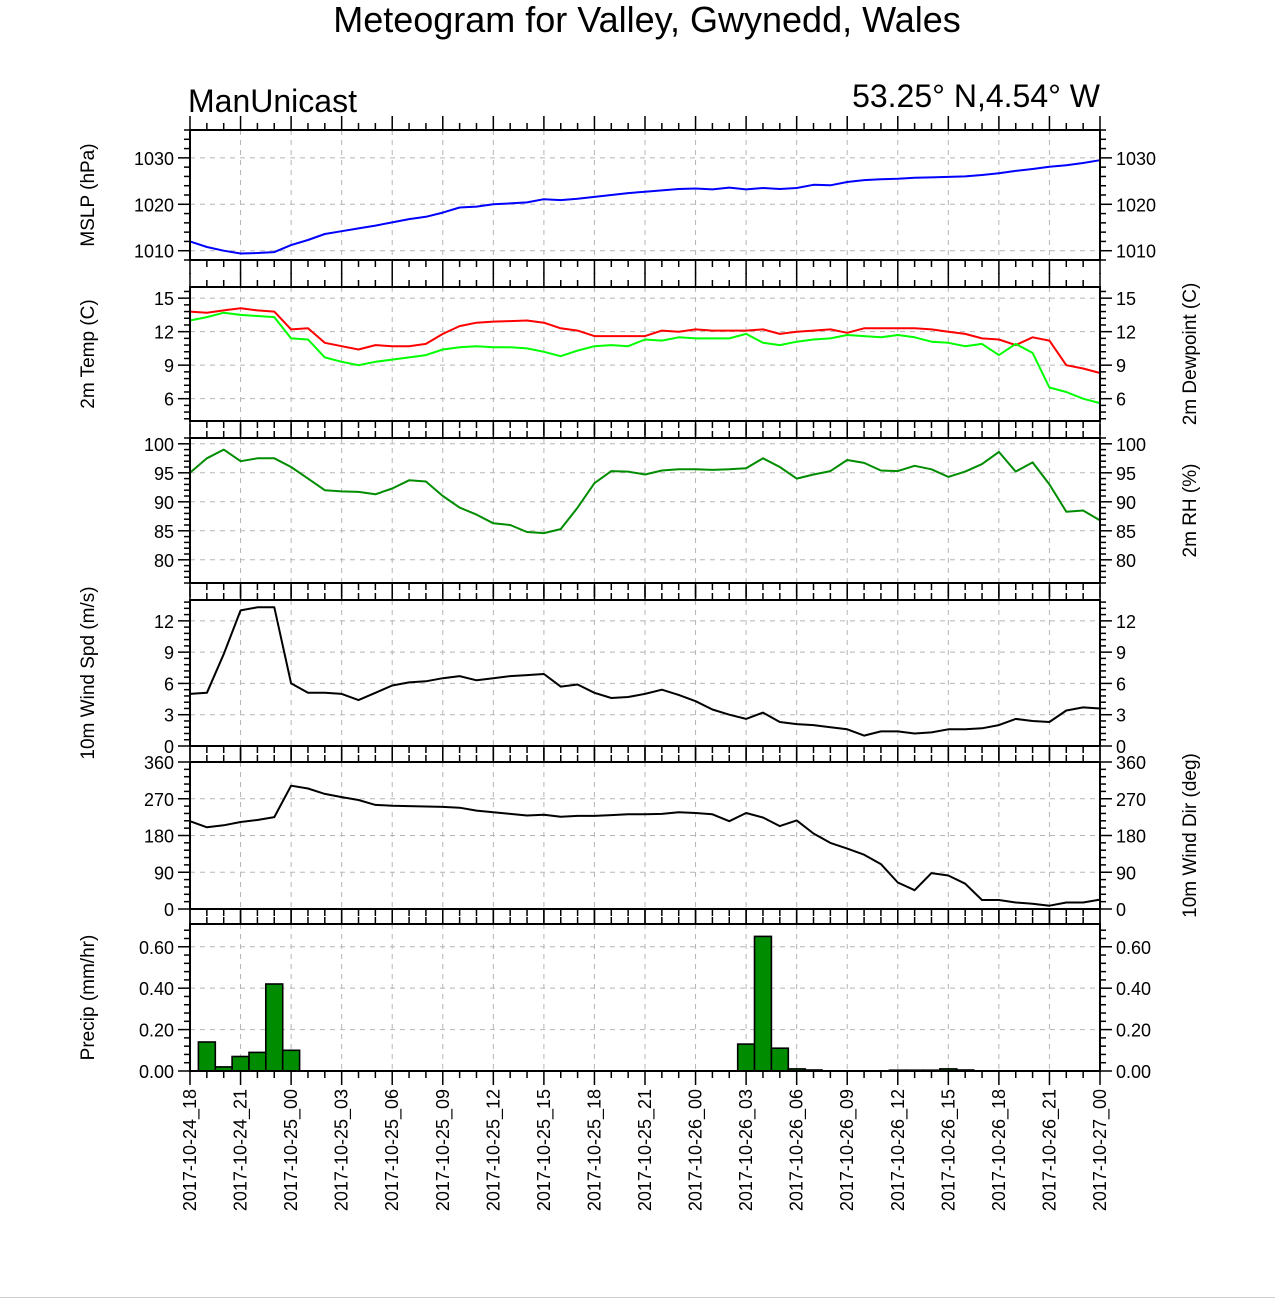 The image size is (1275, 1299). I want to click on x-tick-label: 2017-10-25_21, so click(645, 1150).